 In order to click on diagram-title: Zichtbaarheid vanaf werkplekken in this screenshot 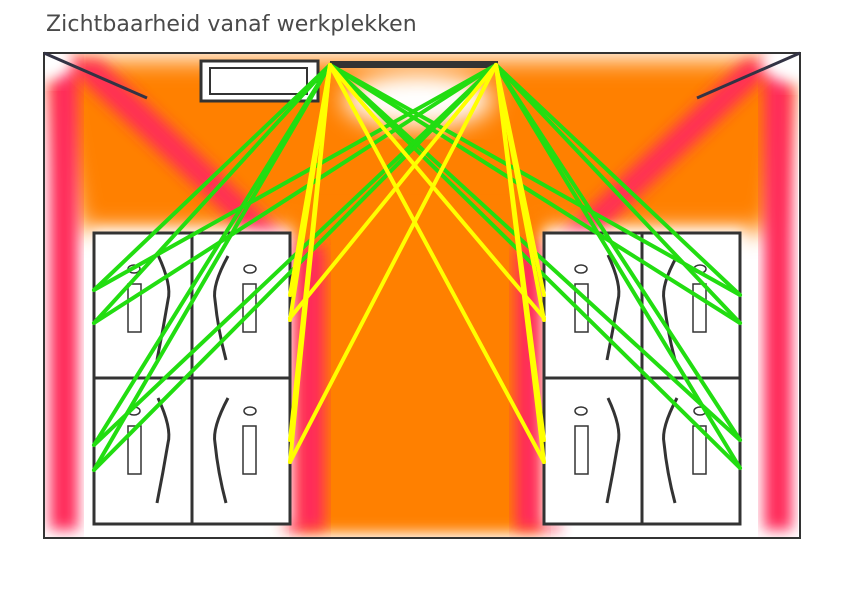, I will do `click(231, 24)`.